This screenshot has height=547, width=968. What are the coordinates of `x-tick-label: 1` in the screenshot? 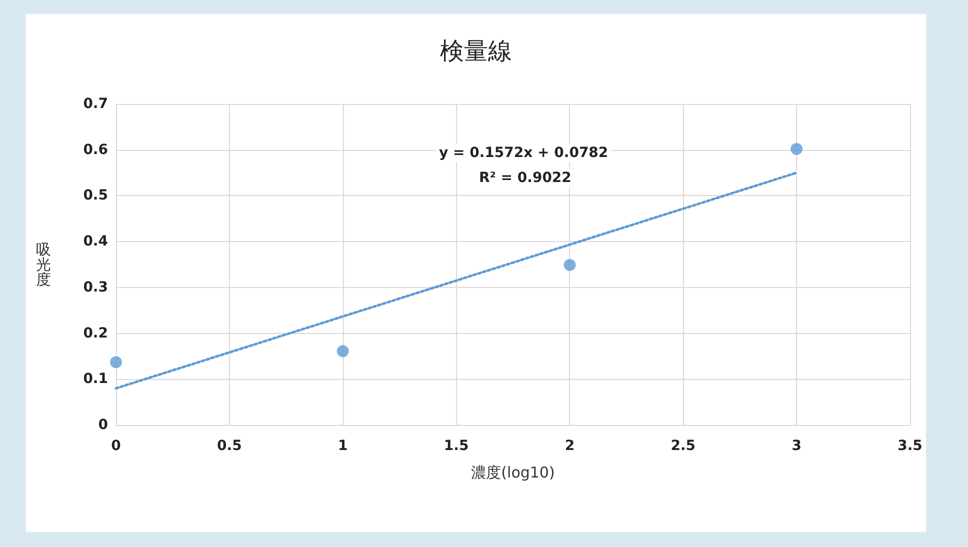 It's located at (343, 446).